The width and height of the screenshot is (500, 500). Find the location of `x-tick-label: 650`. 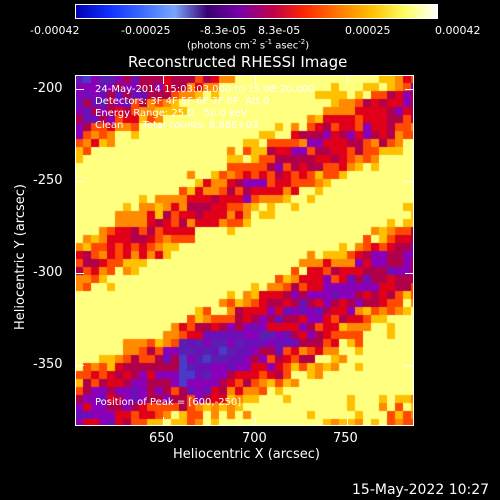

x-tick-label: 650 is located at coordinates (161, 438).